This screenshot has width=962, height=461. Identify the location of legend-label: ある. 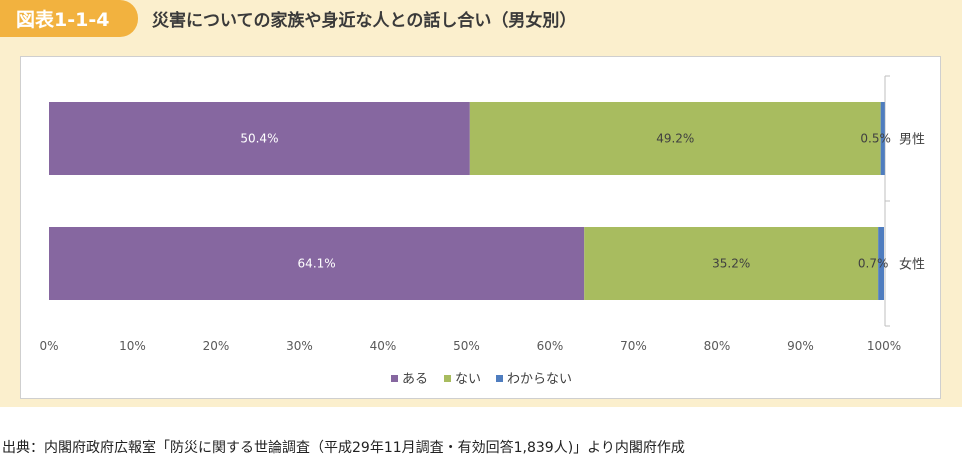
(415, 379).